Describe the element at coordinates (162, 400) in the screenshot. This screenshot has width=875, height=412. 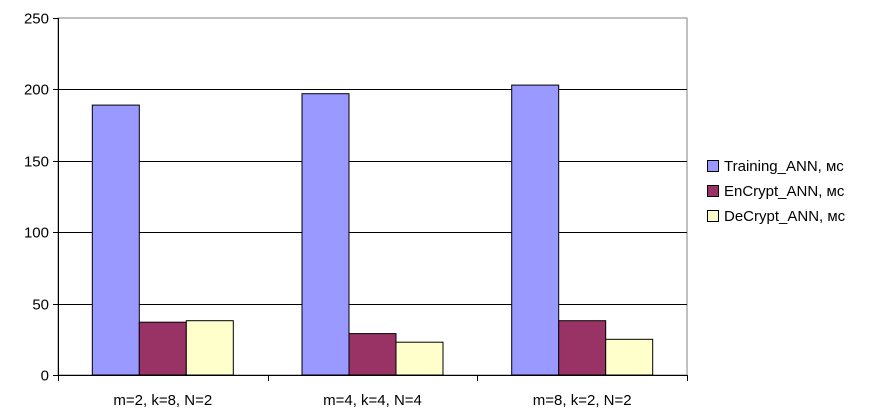
I see `x-tick-label: m=2, k=8, N=2` at that location.